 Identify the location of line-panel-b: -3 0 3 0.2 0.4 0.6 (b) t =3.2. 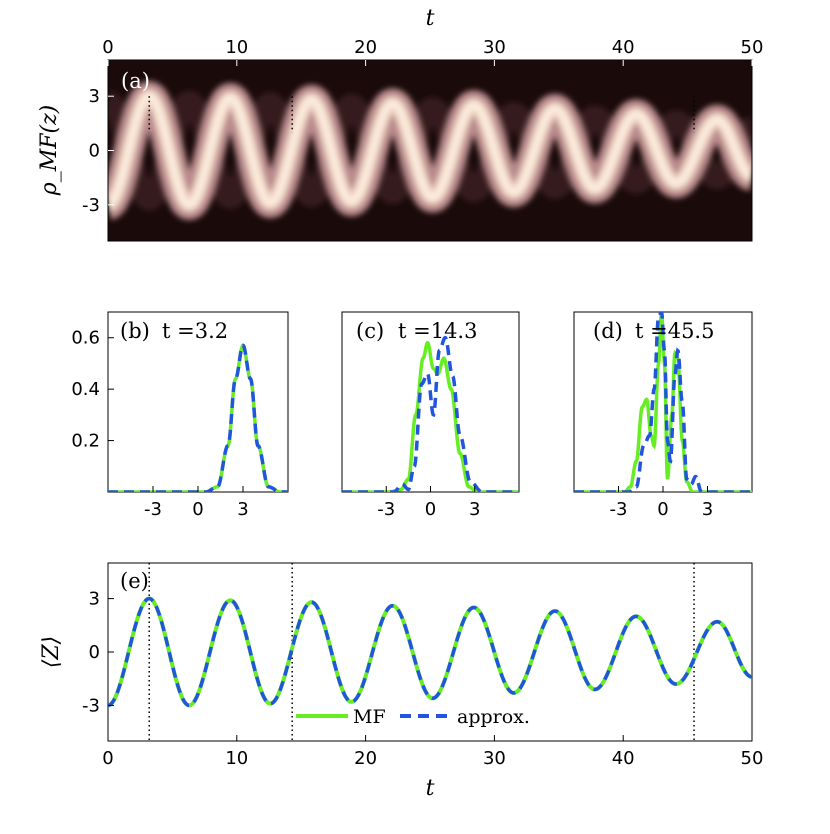
(180, 415).